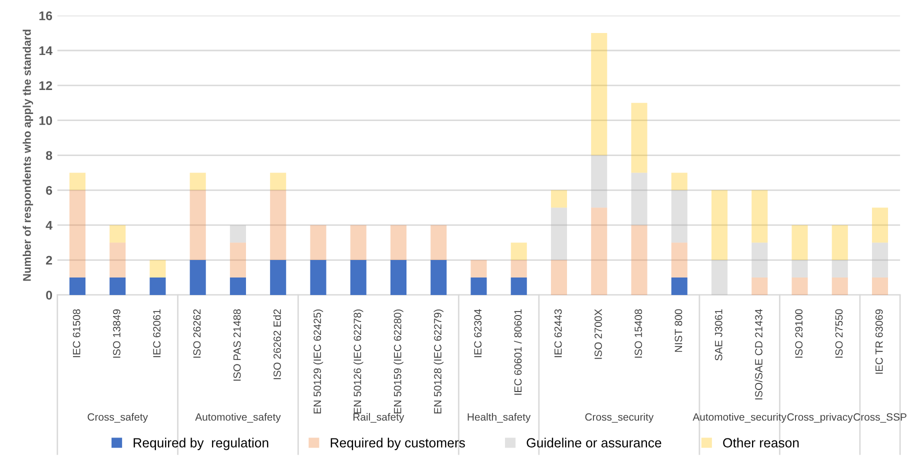 This screenshot has width=911, height=458. I want to click on y-tick-label: 10, so click(45, 120).